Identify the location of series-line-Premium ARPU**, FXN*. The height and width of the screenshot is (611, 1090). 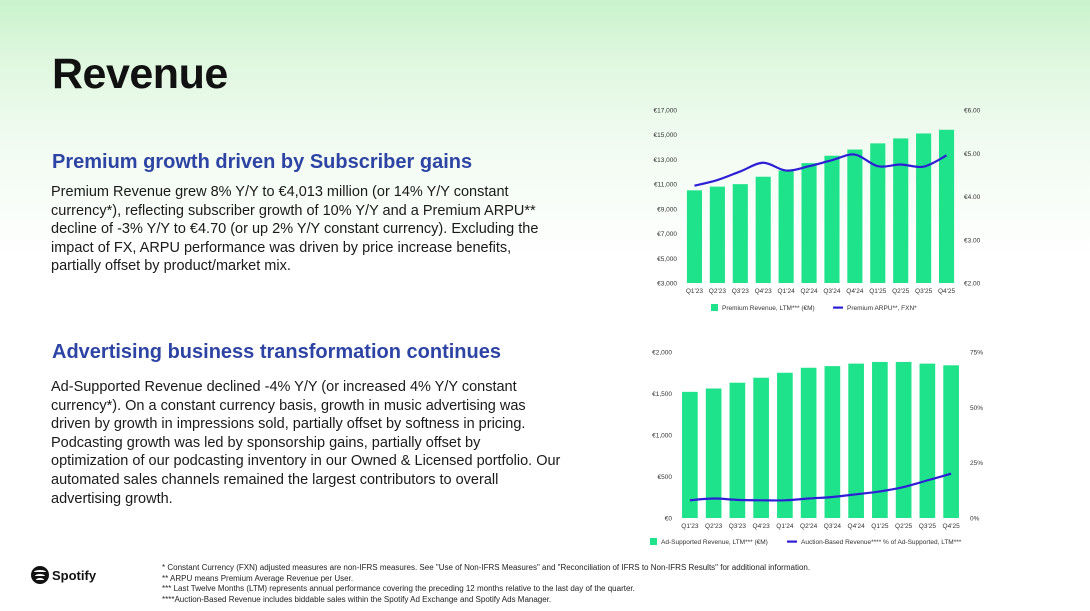
(821, 170).